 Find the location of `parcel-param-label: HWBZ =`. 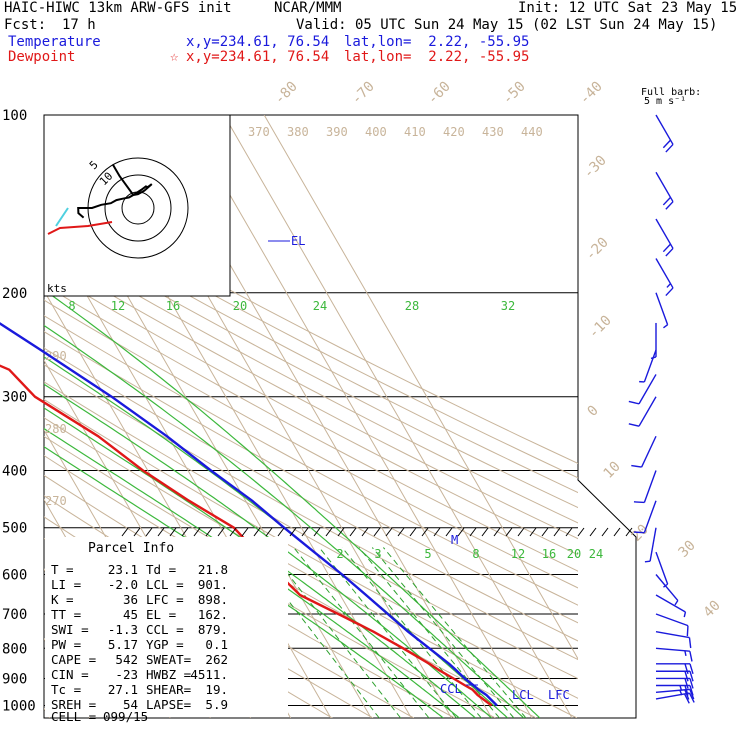

parcel-param-label: HWBZ = is located at coordinates (168, 674).